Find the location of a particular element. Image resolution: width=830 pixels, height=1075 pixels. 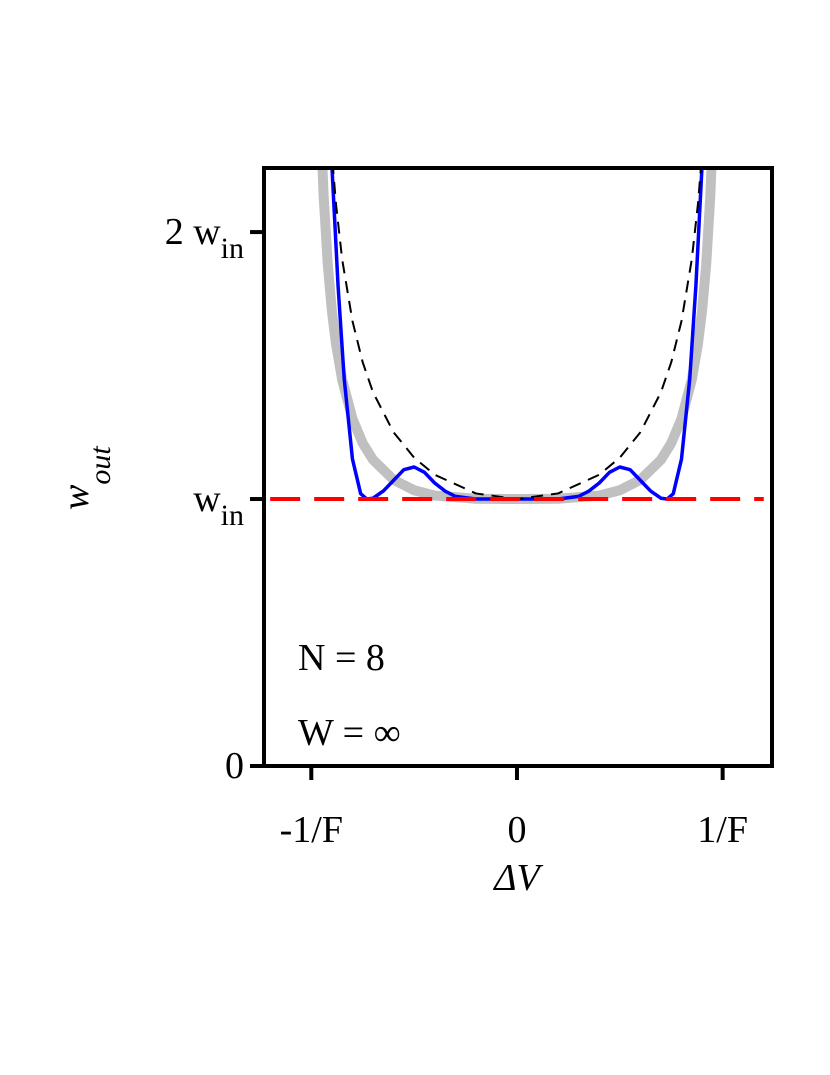

y-axis-label-main: w is located at coordinates (76, 497).